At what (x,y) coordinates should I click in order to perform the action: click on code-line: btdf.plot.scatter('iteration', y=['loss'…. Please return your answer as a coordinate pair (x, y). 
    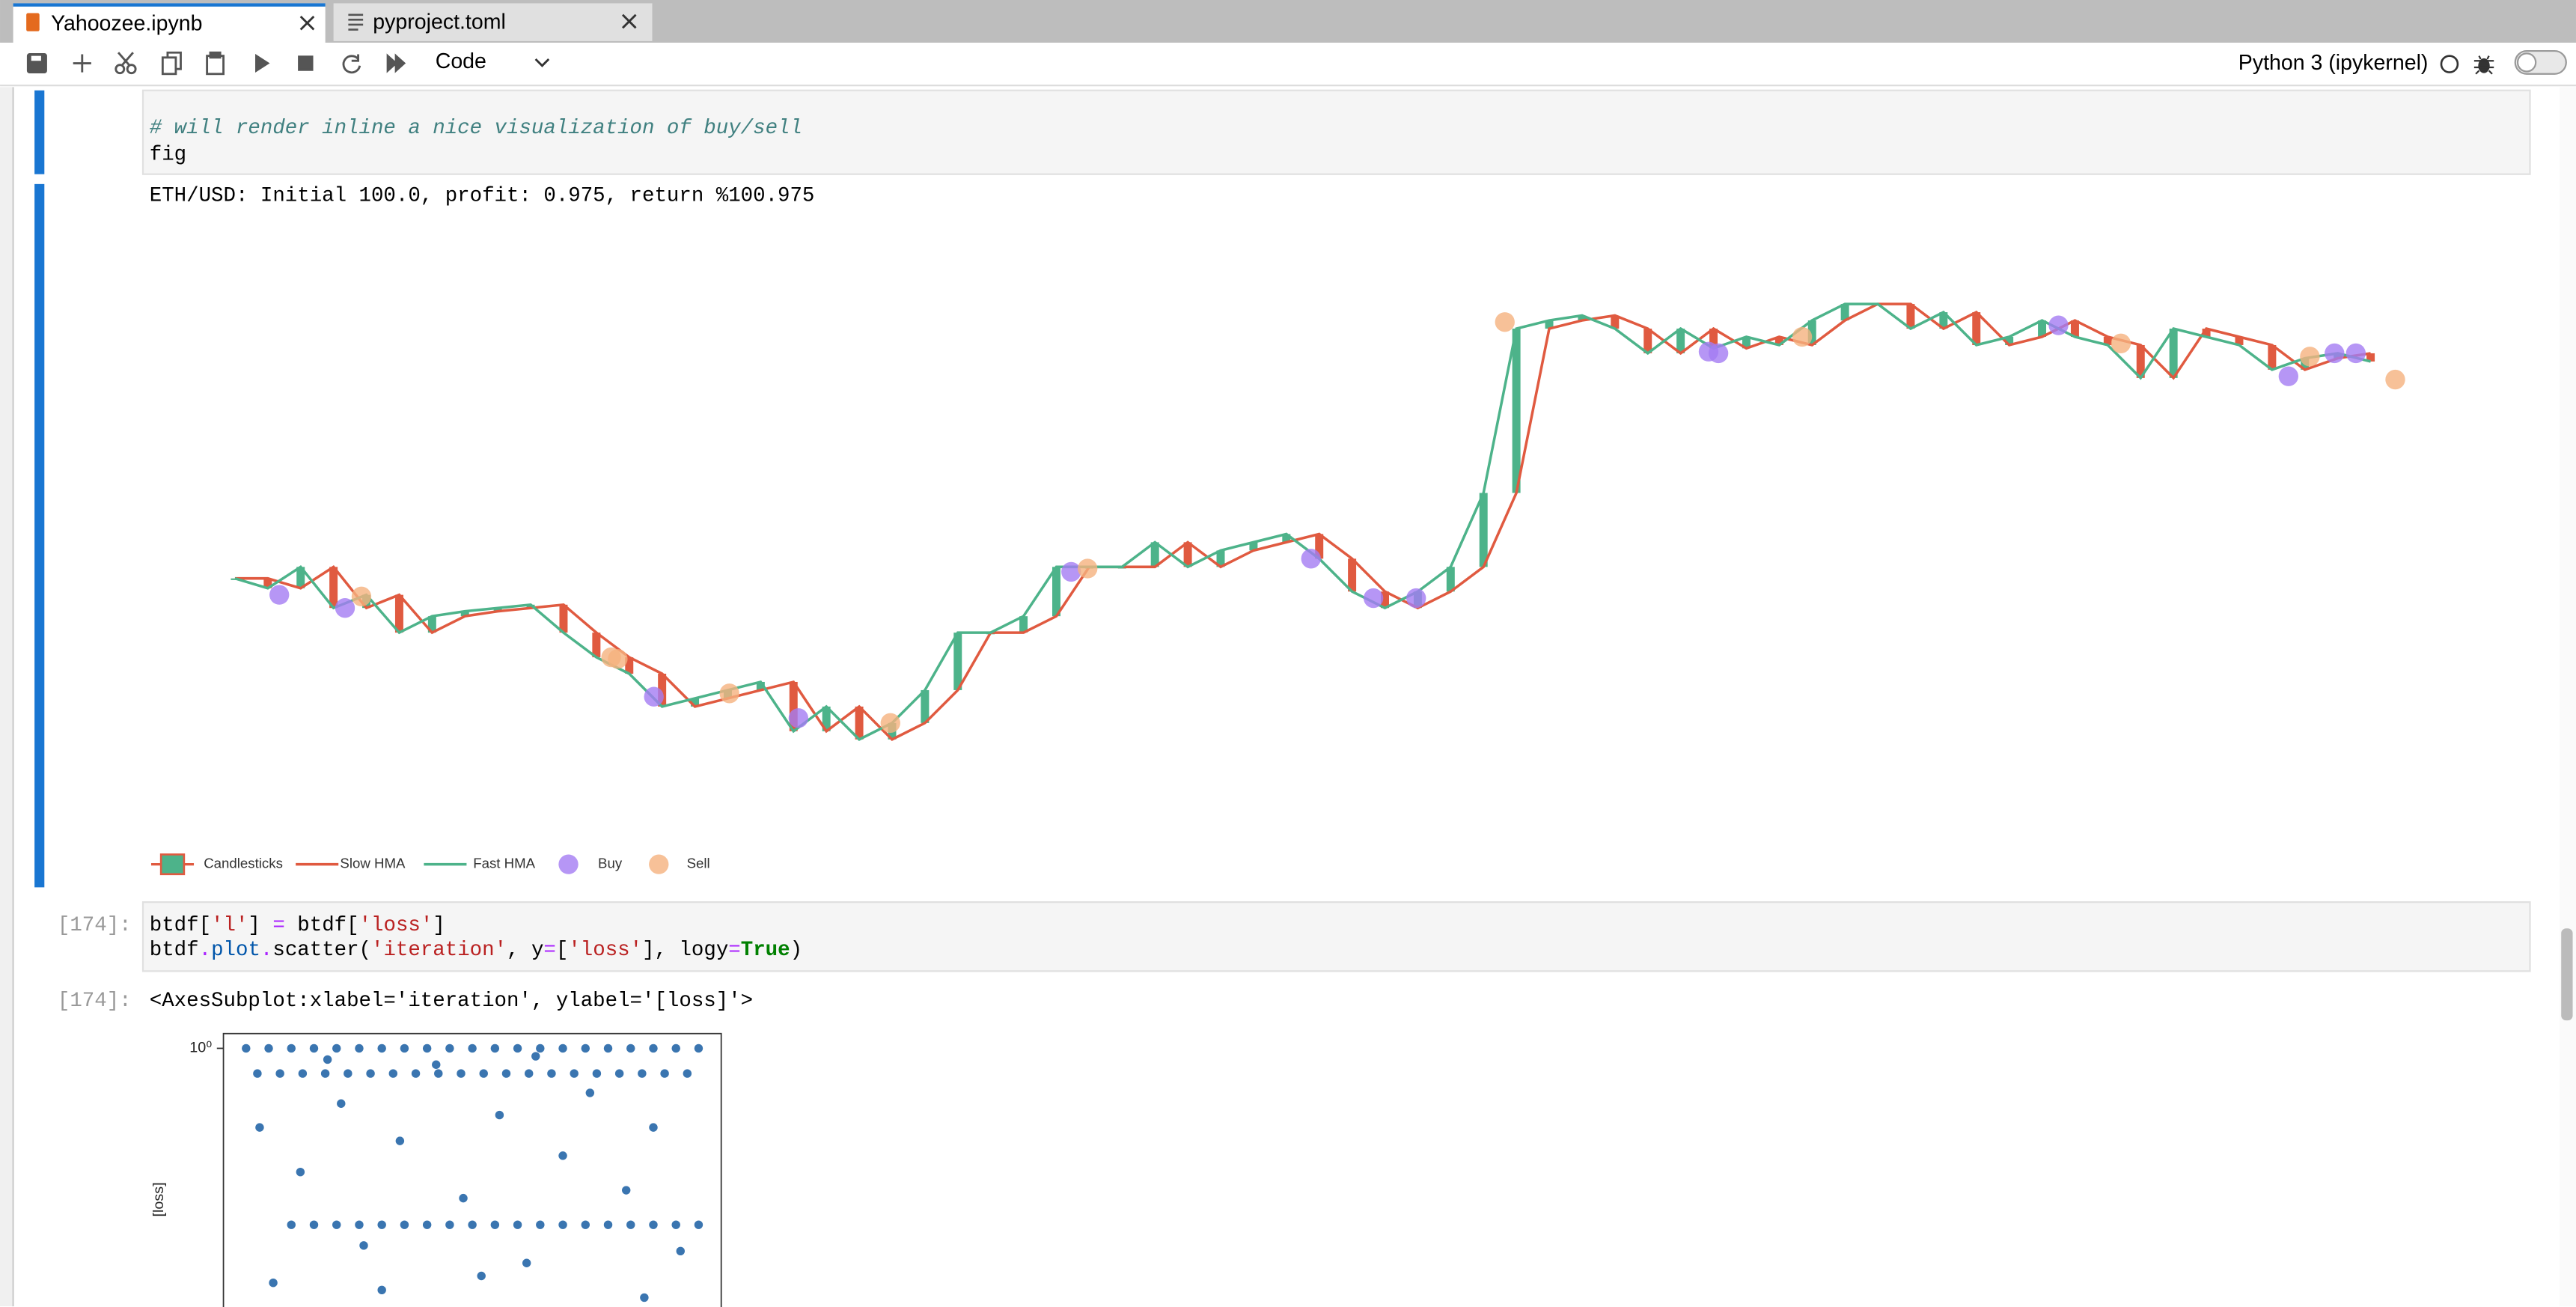
    Looking at the image, I should click on (476, 950).